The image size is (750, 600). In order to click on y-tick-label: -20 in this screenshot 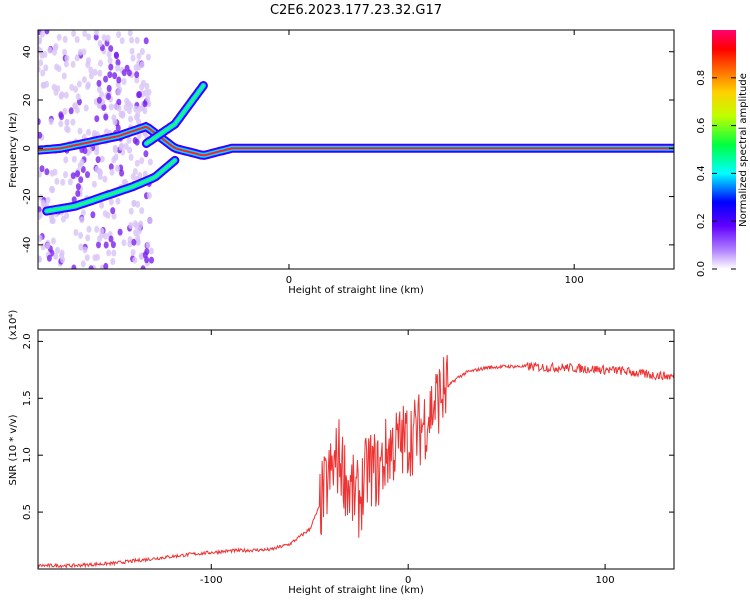, I will do `click(27, 196)`.